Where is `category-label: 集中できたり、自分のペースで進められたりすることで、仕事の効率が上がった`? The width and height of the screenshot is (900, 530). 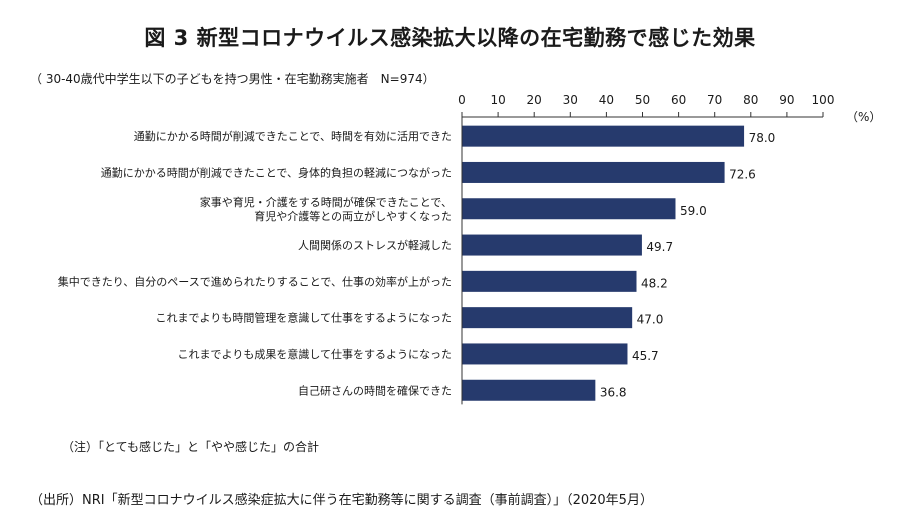 category-label: 集中できたり、自分のペースで進められたりすることで、仕事の効率が上がった is located at coordinates (255, 281).